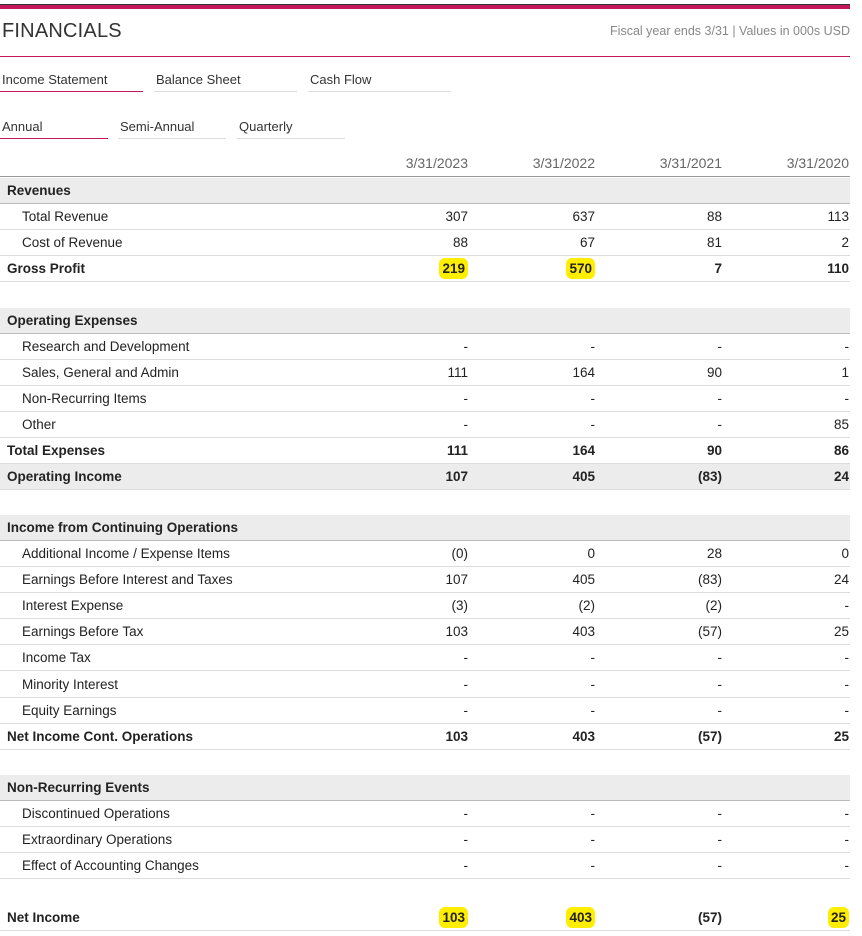 This screenshot has width=862, height=936. I want to click on row-label: Operating Income, so click(64, 476).